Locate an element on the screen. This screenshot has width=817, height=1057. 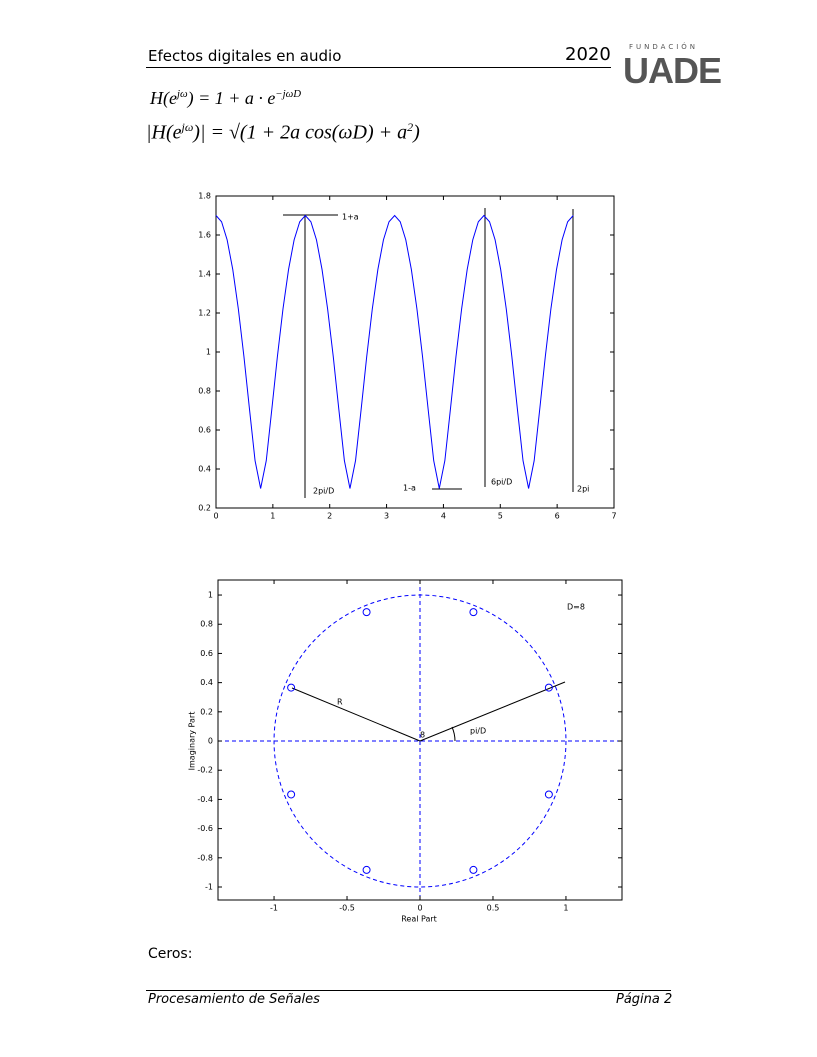
annotation-arc is located at coordinates (453, 734).